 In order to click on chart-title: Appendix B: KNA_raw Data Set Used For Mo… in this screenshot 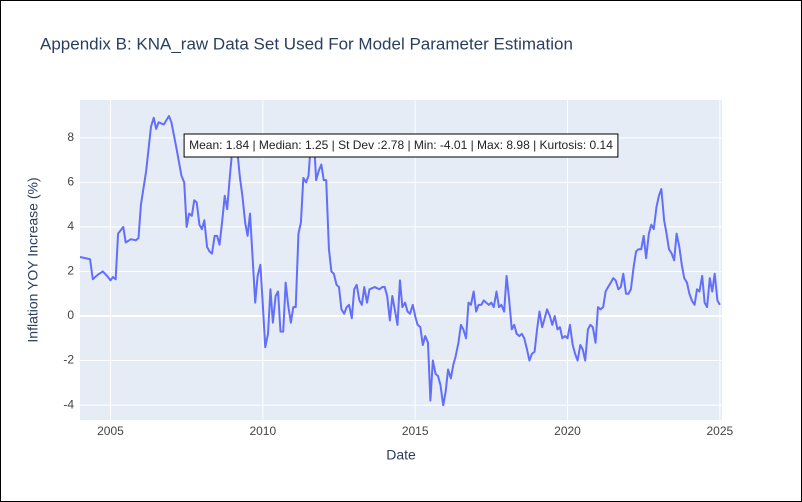, I will do `click(306, 43)`.